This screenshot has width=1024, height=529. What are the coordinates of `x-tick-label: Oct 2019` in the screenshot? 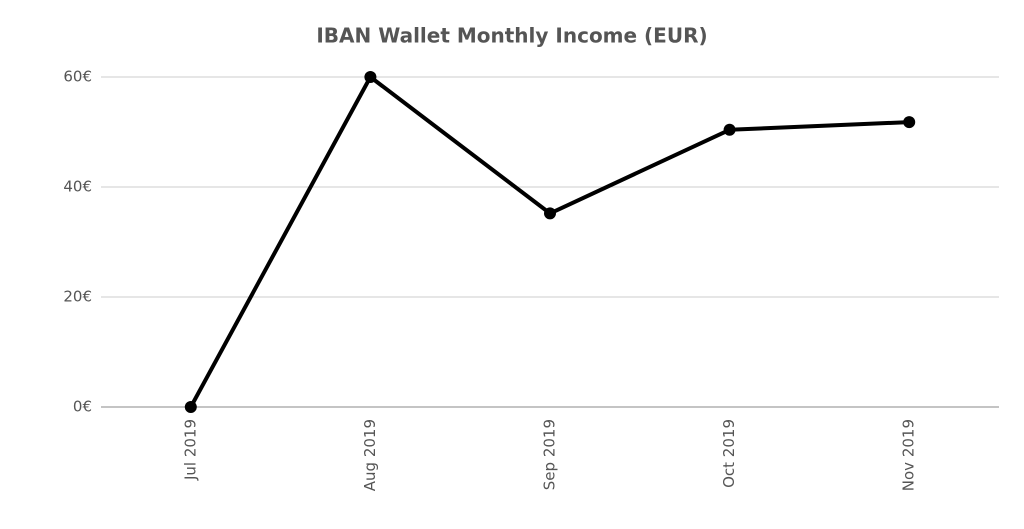 It's located at (729, 453).